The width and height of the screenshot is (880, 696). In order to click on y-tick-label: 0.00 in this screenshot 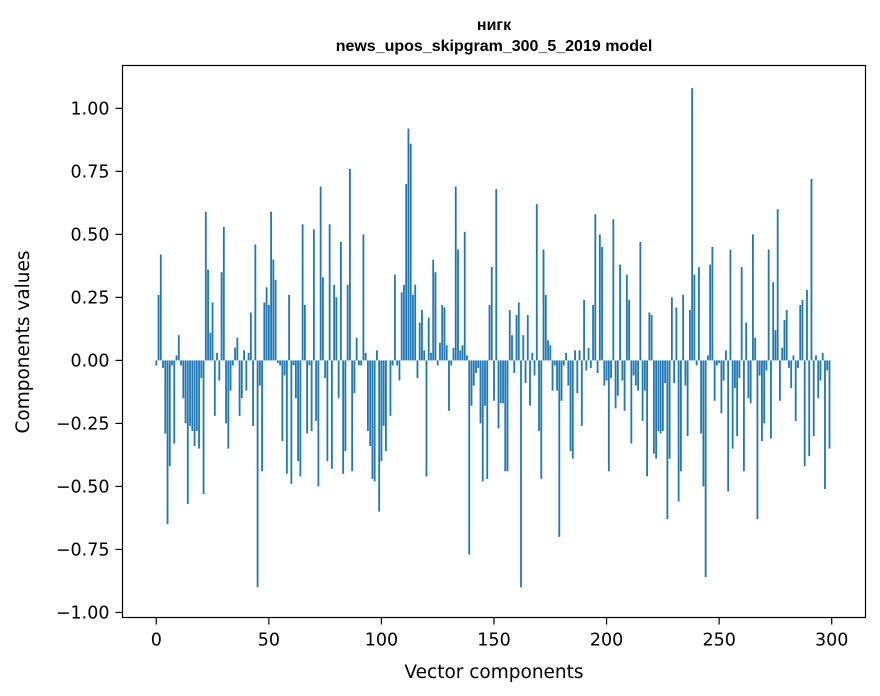, I will do `click(90, 361)`.